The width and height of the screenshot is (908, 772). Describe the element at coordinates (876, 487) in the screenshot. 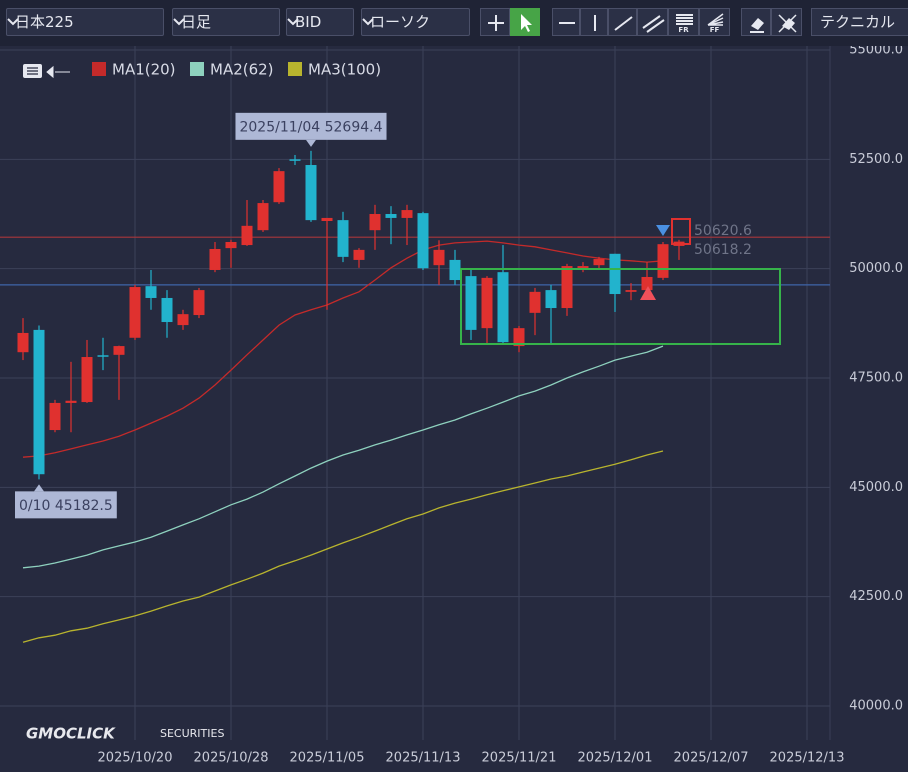

I see `y-tick-label: 45000.0` at that location.